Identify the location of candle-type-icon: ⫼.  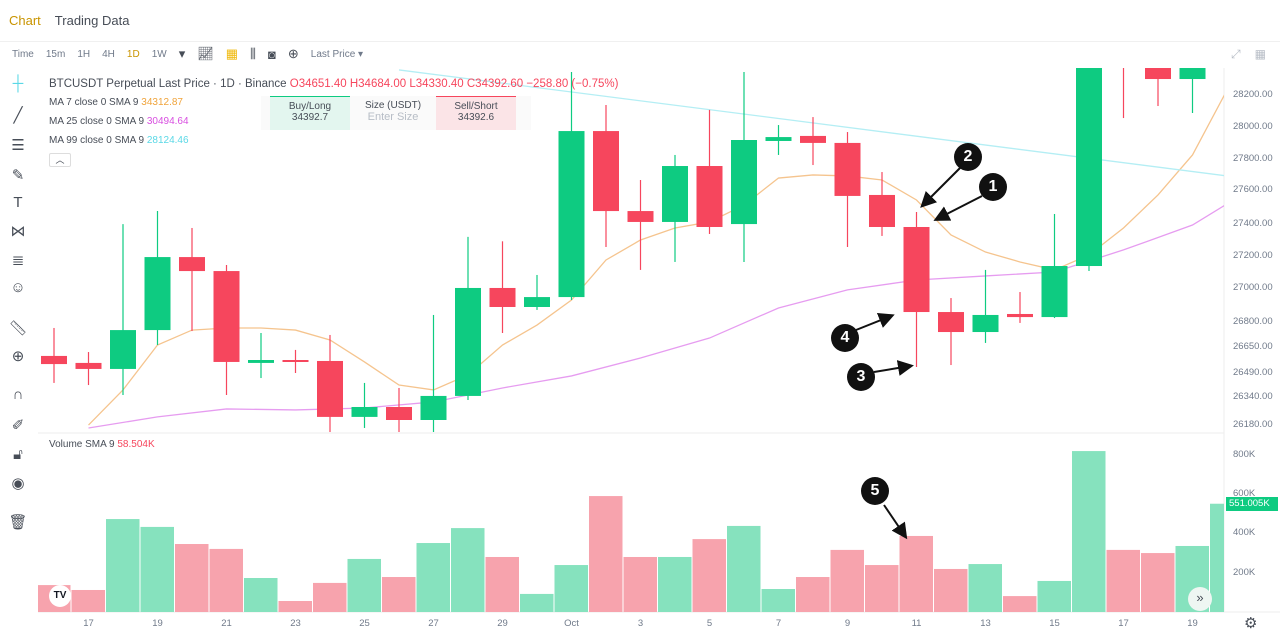
(253, 53).